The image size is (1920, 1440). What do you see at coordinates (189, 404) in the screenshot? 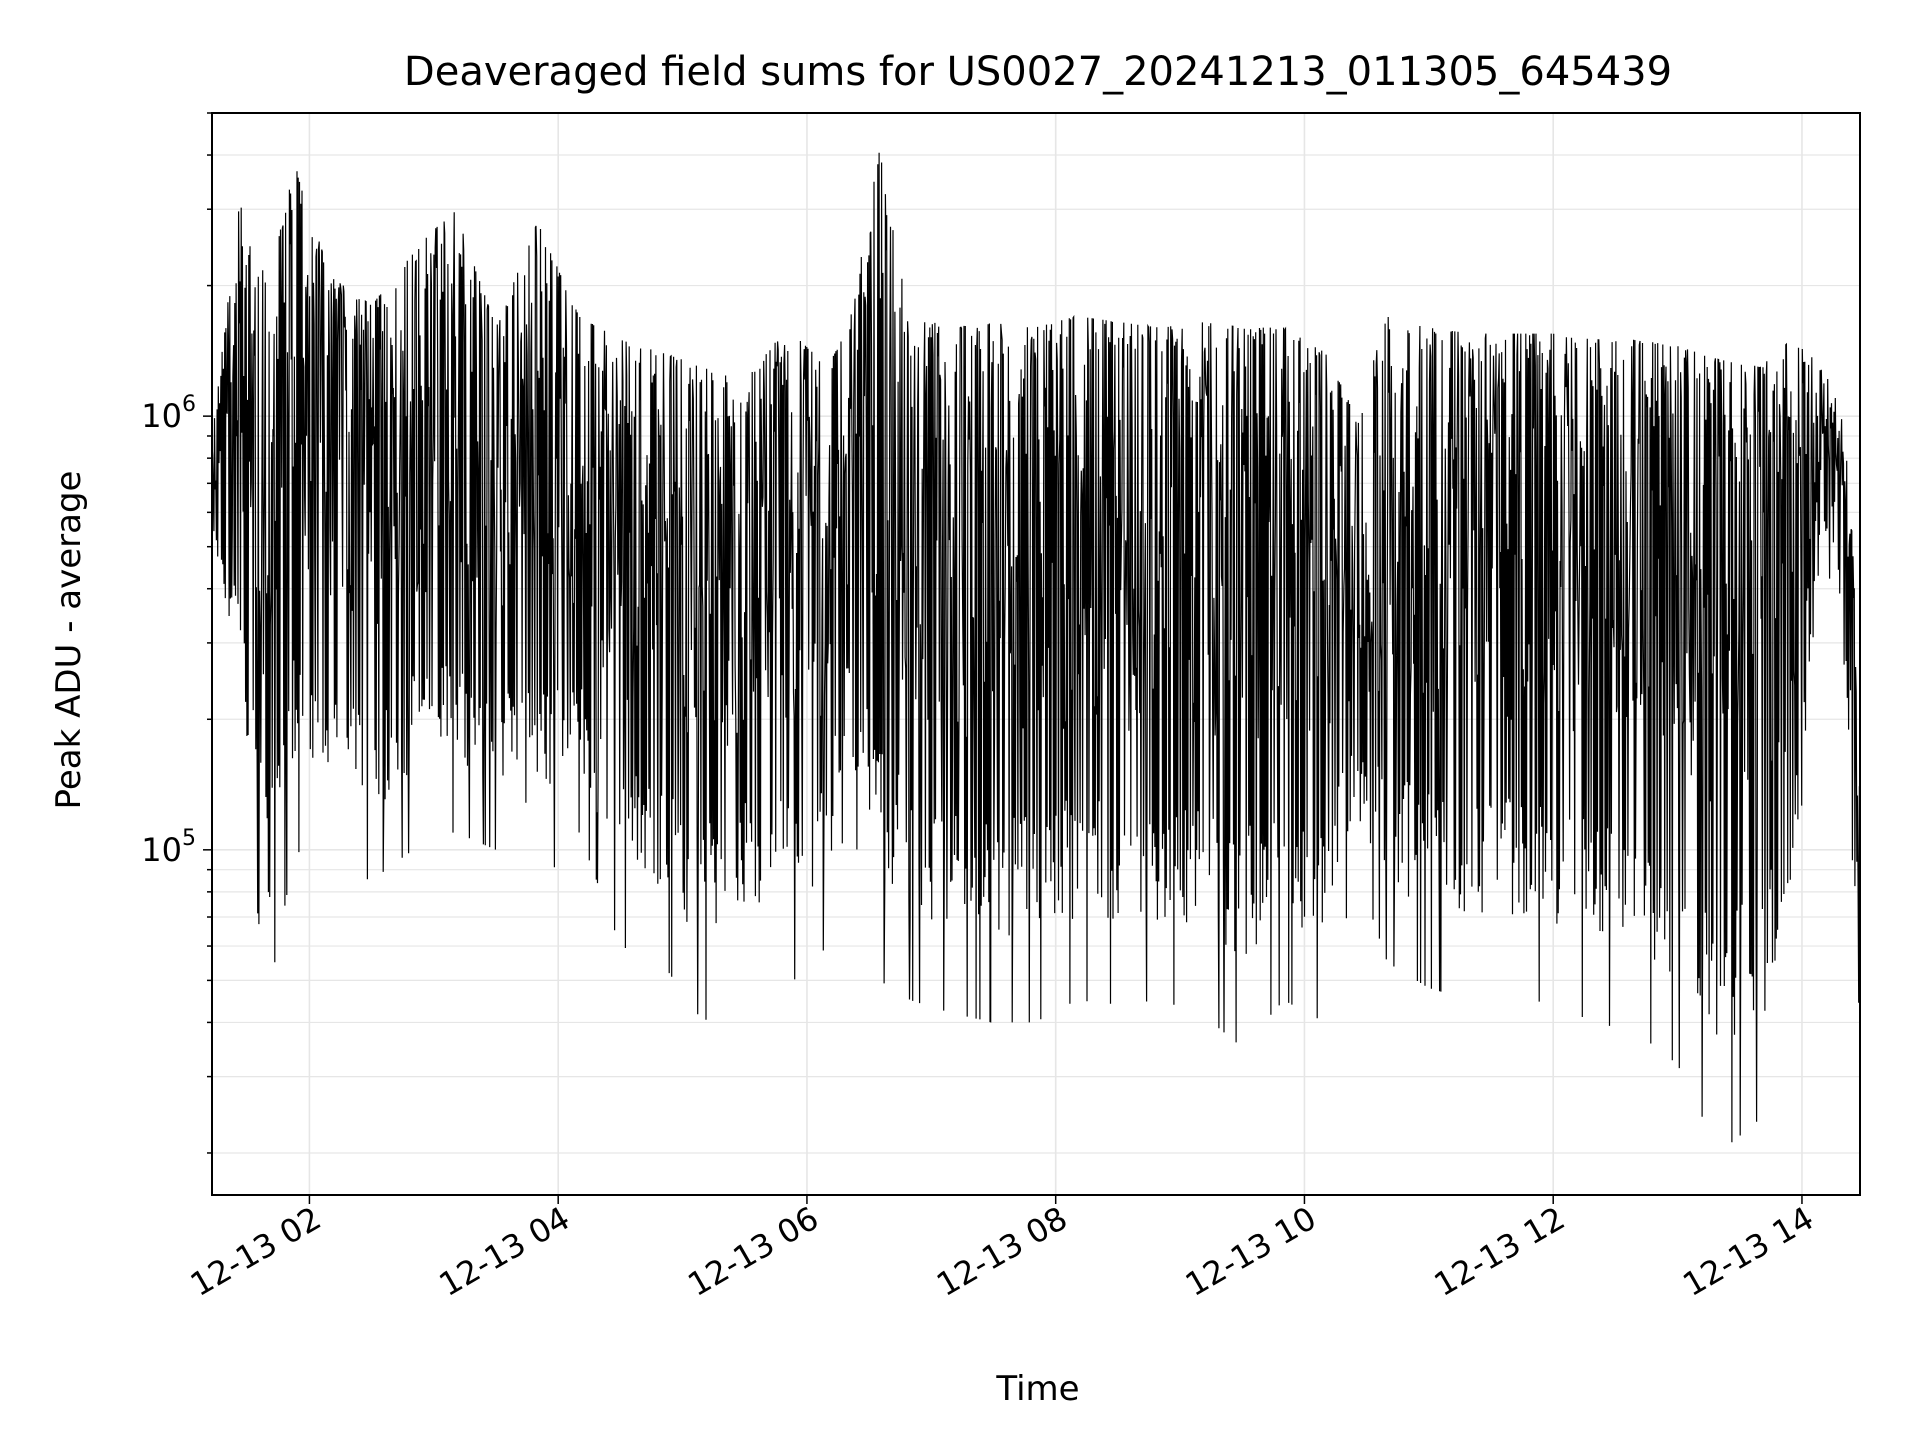
I see `y-tick-exponent: 6` at bounding box center [189, 404].